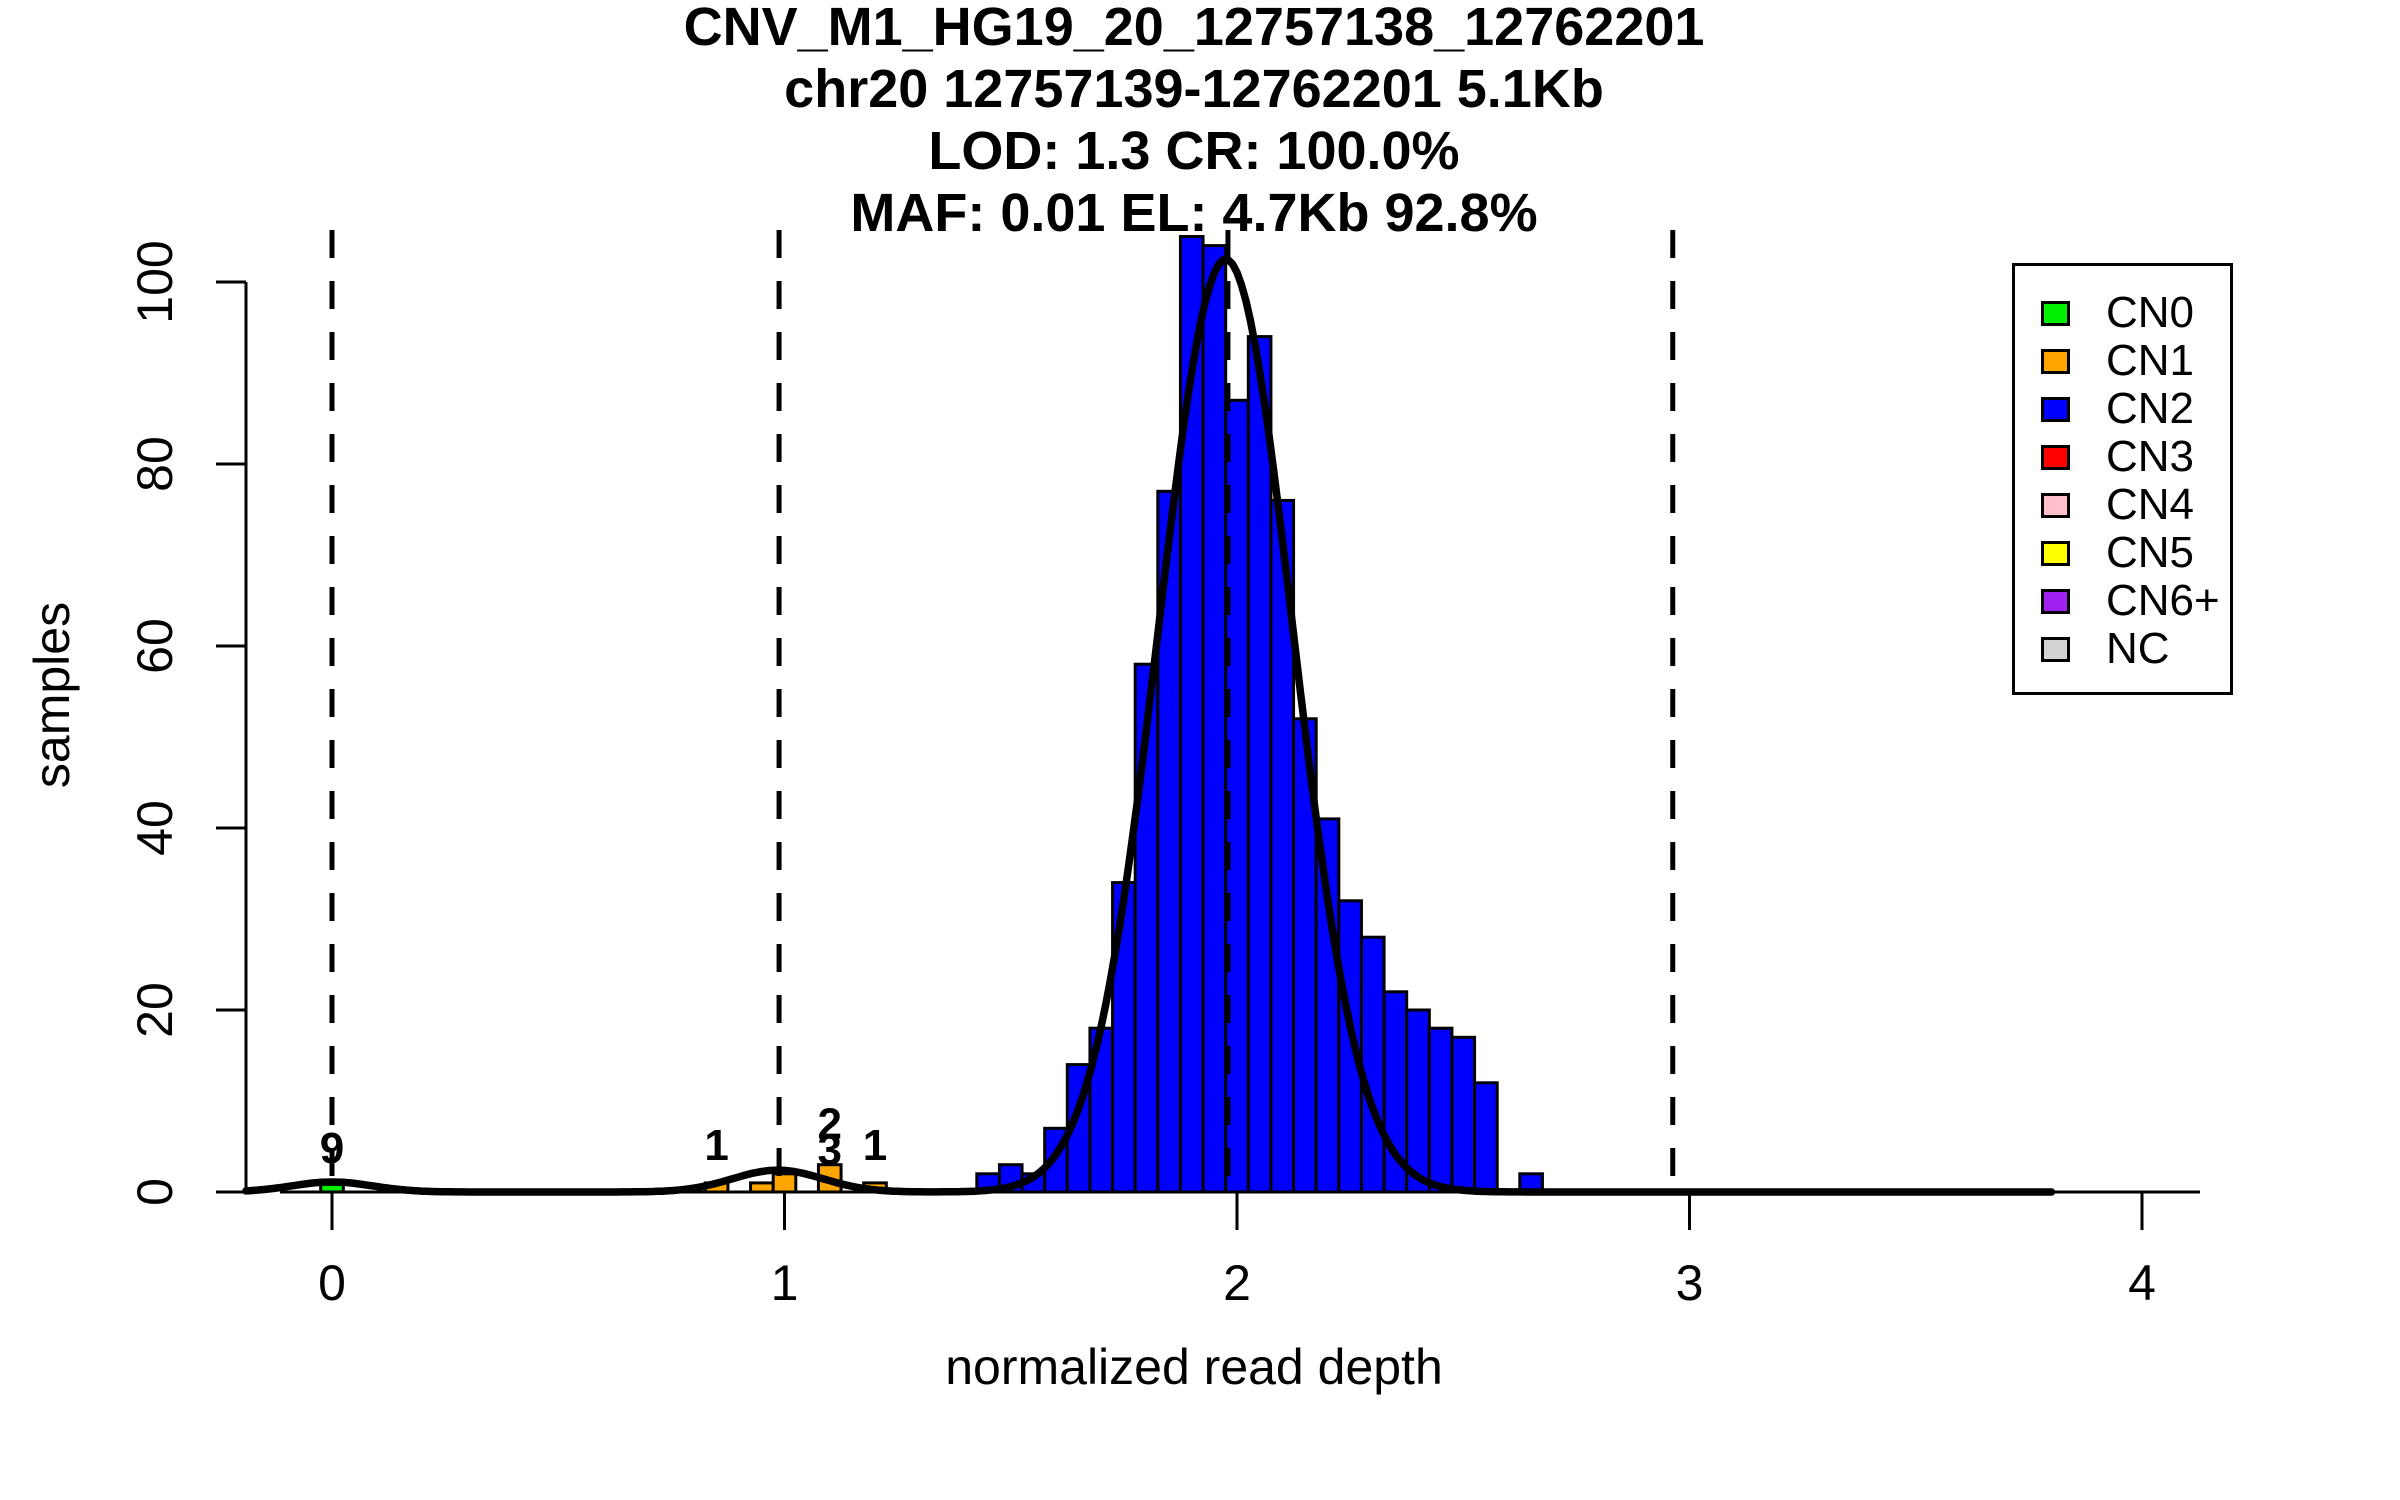  Describe the element at coordinates (784, 1183) in the screenshot. I see `histogram-bar-cn1` at that location.